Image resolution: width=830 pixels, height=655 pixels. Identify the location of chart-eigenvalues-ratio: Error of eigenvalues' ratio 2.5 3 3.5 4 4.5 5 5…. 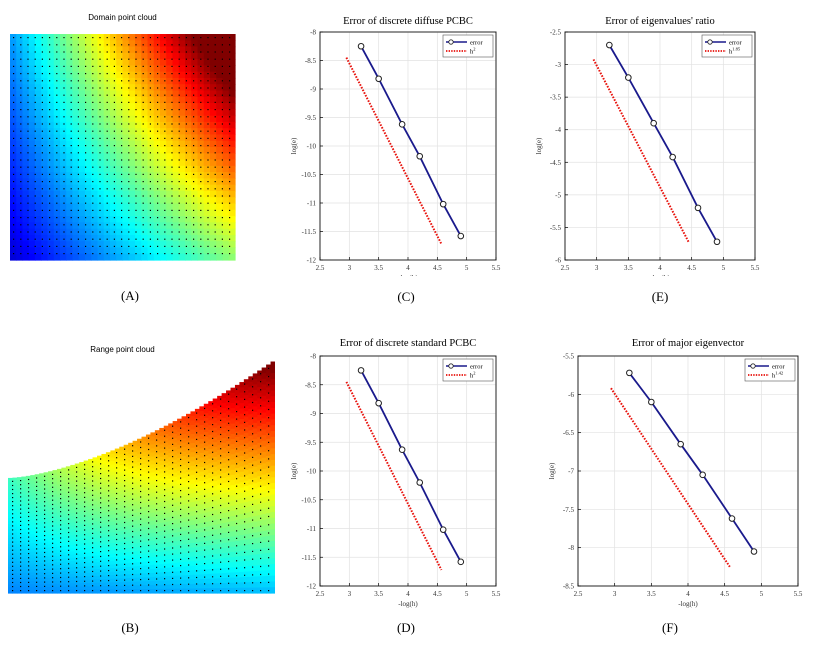
(647, 146).